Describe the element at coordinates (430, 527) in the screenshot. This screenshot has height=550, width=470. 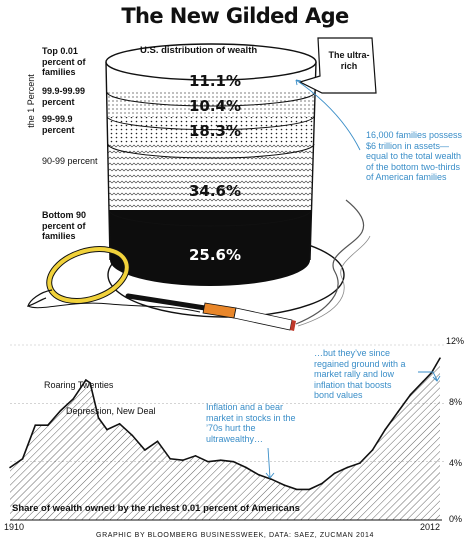
I see `x-label-end: 2012` at that location.